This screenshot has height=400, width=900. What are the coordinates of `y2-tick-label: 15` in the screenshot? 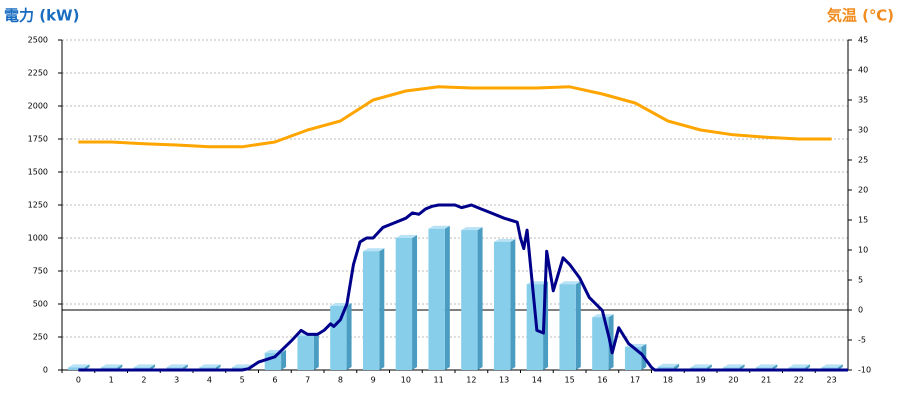 It's located at (863, 220).